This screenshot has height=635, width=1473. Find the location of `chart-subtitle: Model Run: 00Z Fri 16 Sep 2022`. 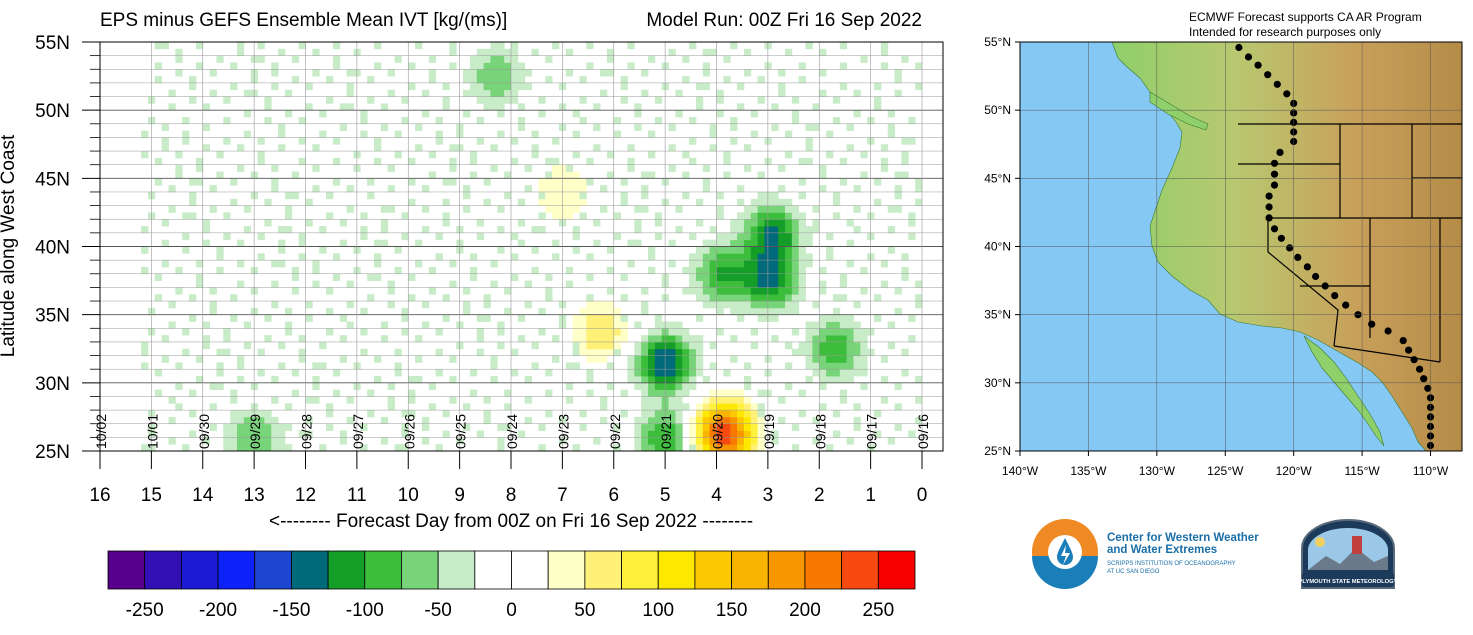

chart-subtitle: Model Run: 00Z Fri 16 Sep 2022 is located at coordinates (784, 20).